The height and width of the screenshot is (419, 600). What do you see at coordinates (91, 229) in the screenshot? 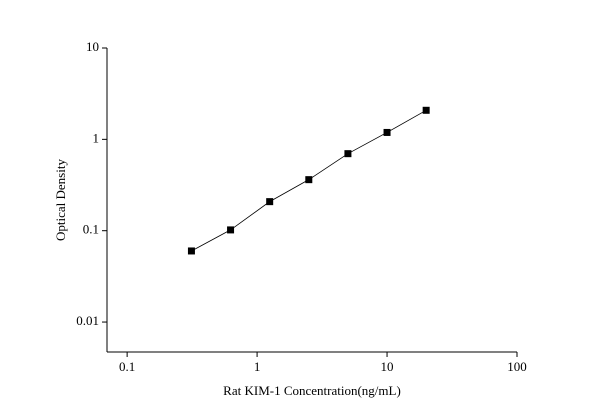
I see `y-tick-label: 0.1` at bounding box center [91, 229].